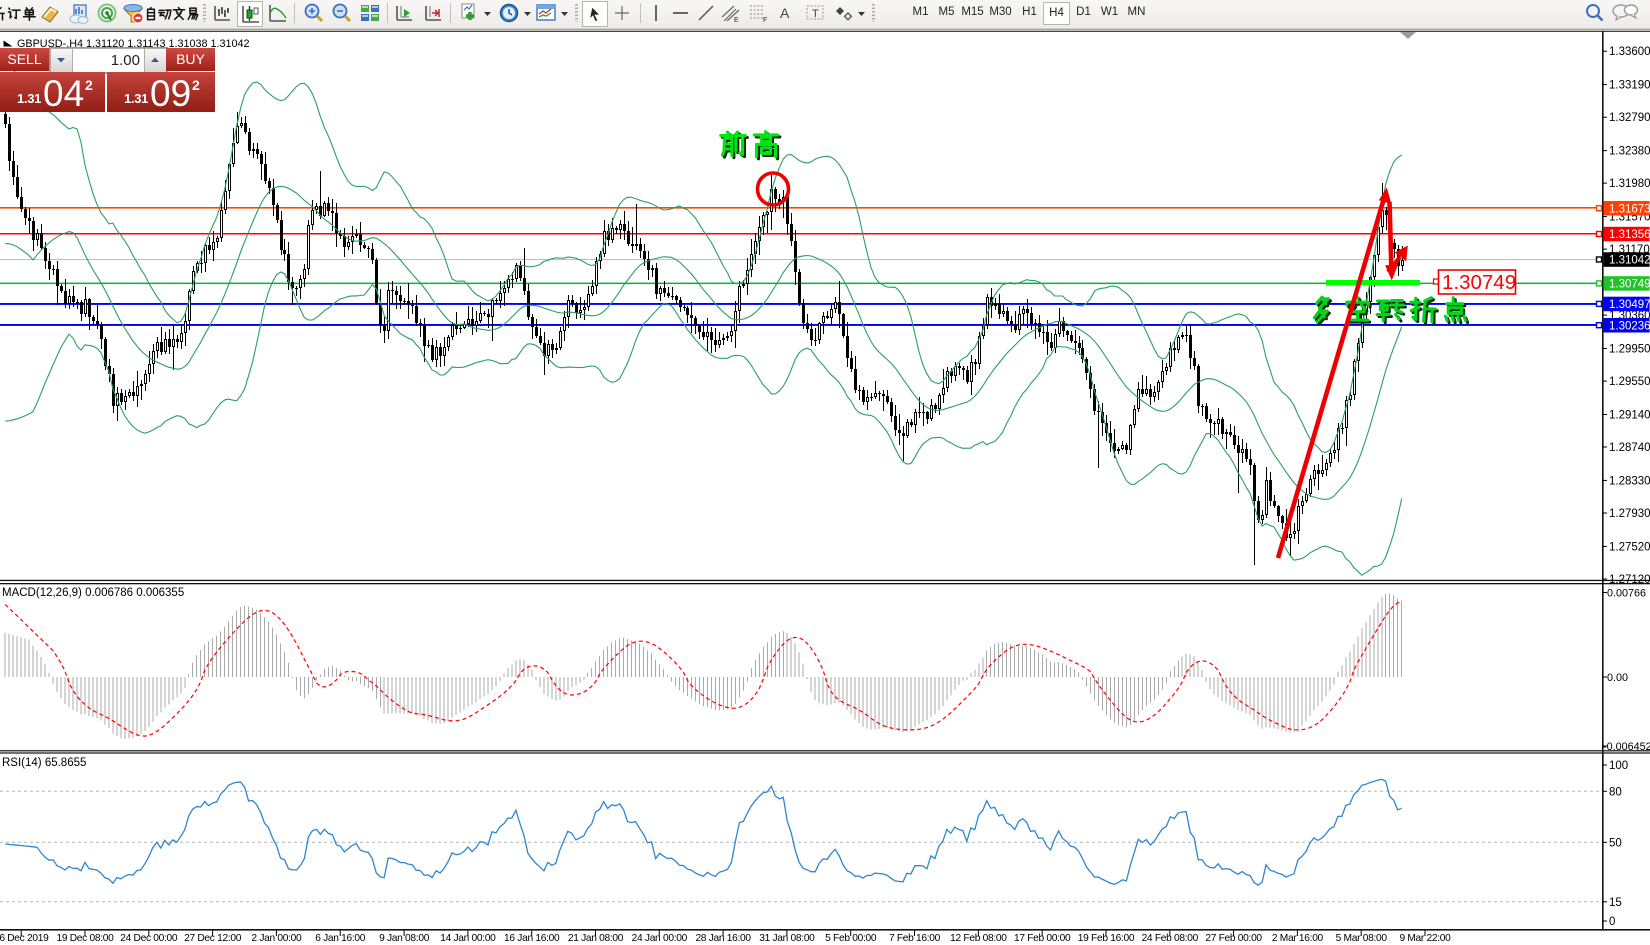  What do you see at coordinates (1629, 382) in the screenshot?
I see `svg-text: 1.29550` at bounding box center [1629, 382].